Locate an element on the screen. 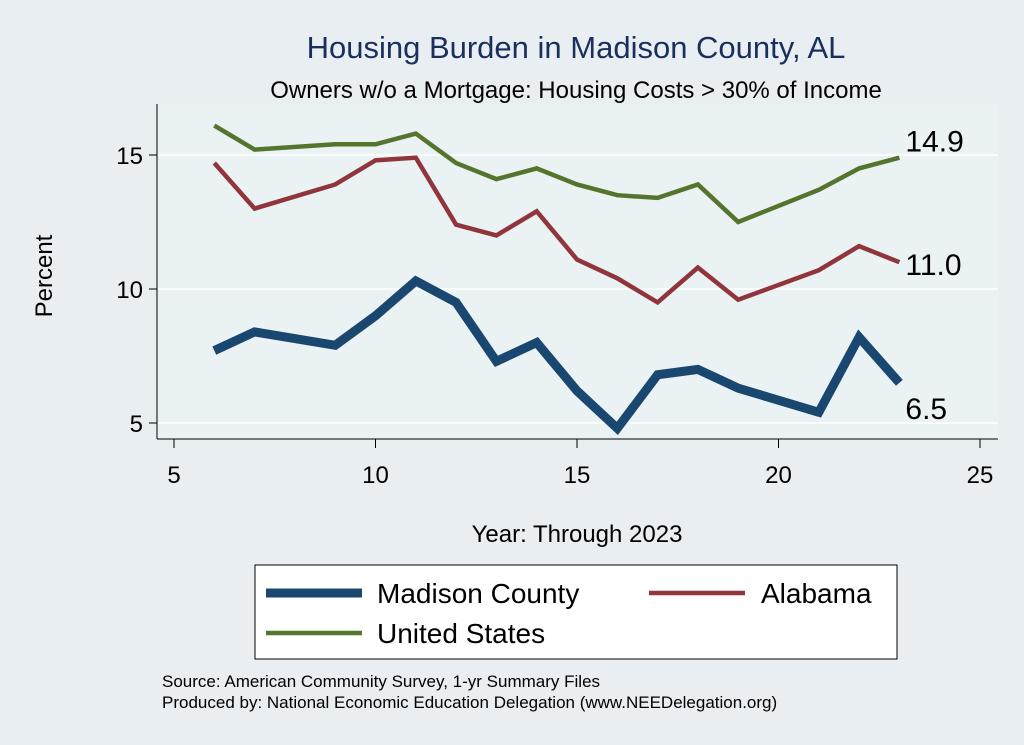 The height and width of the screenshot is (745, 1024). legend-box is located at coordinates (576, 612).